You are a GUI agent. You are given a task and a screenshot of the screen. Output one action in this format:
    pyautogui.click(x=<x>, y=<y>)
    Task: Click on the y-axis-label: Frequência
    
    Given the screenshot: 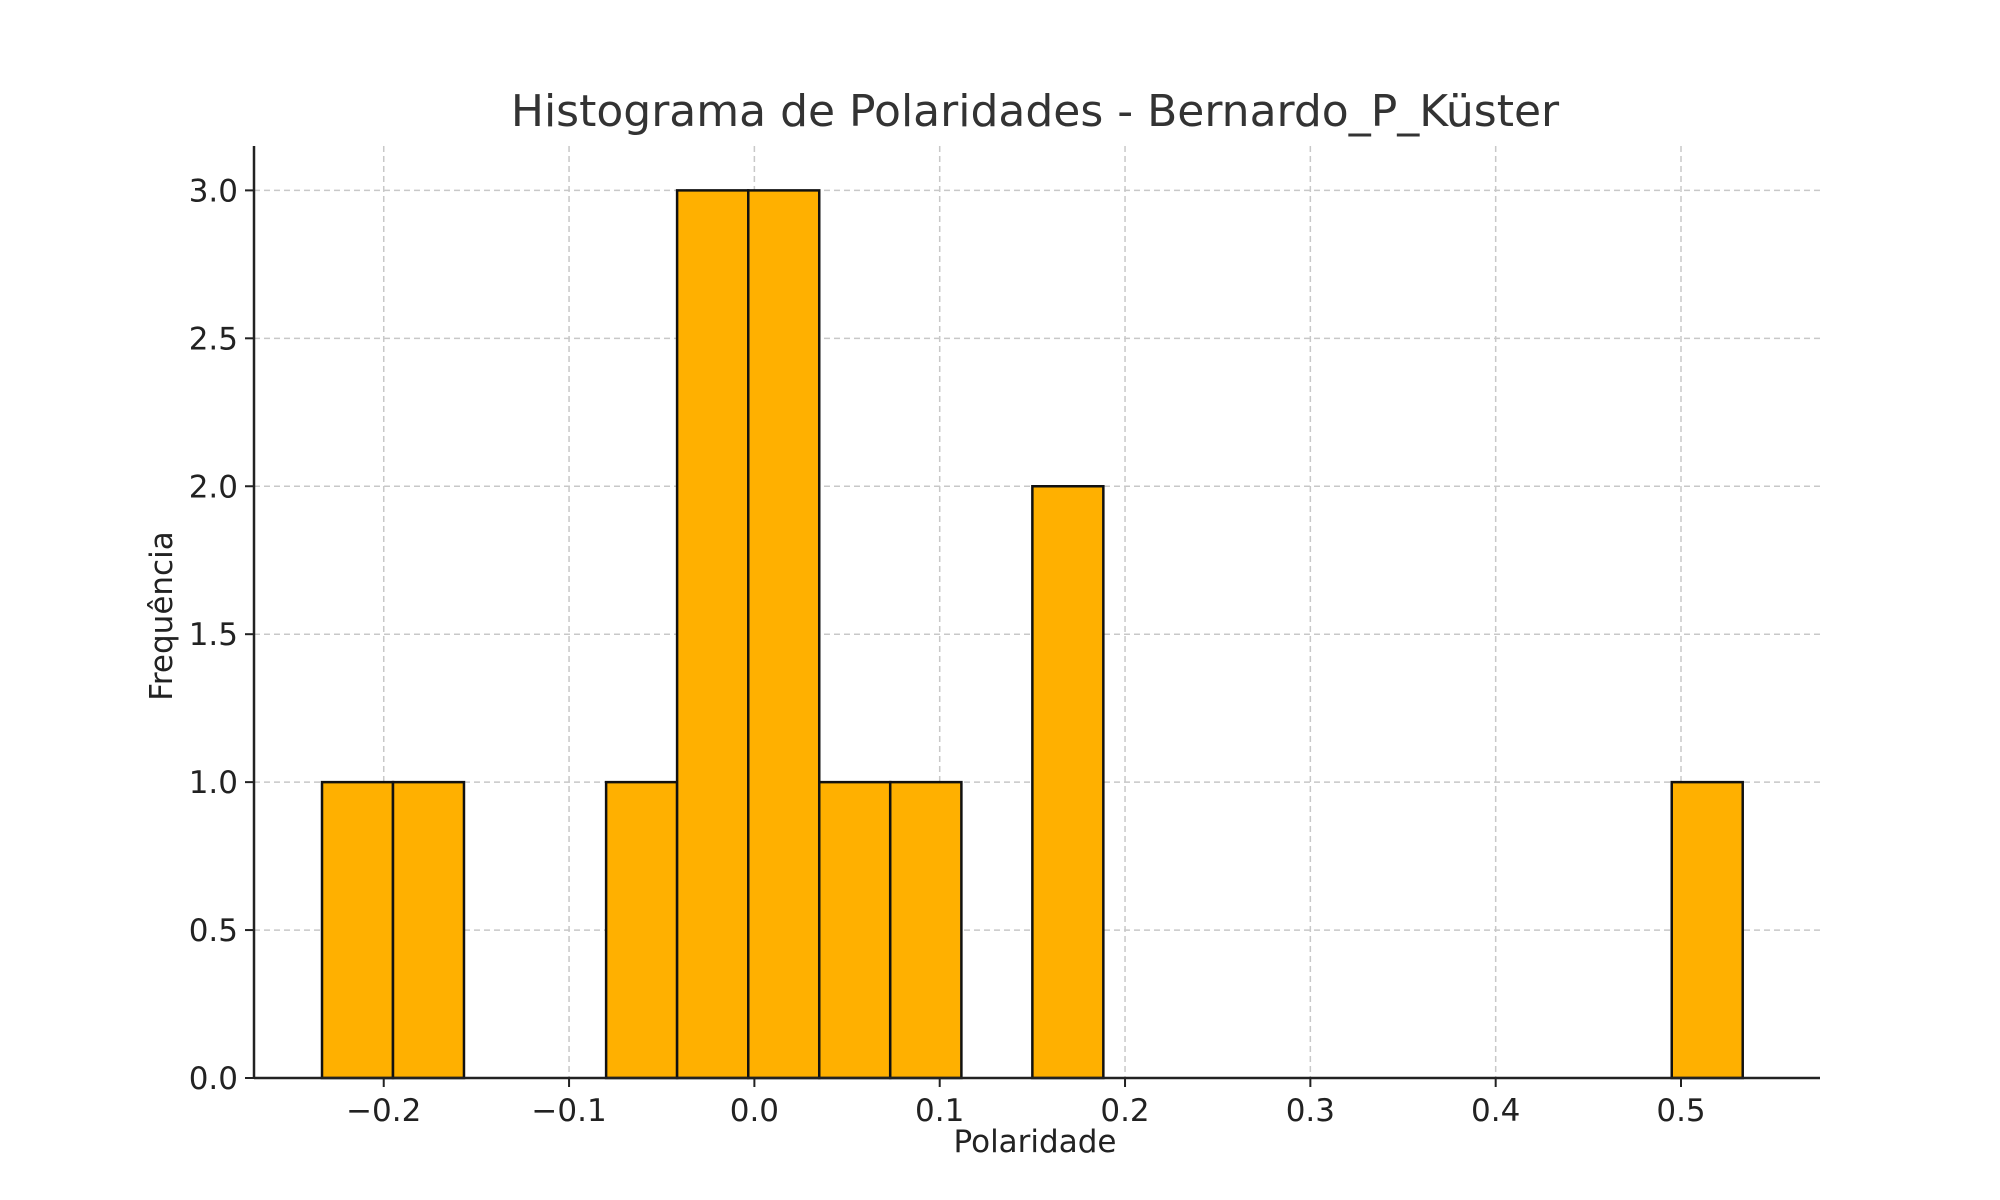 What is the action you would take?
    pyautogui.click(x=162, y=615)
    